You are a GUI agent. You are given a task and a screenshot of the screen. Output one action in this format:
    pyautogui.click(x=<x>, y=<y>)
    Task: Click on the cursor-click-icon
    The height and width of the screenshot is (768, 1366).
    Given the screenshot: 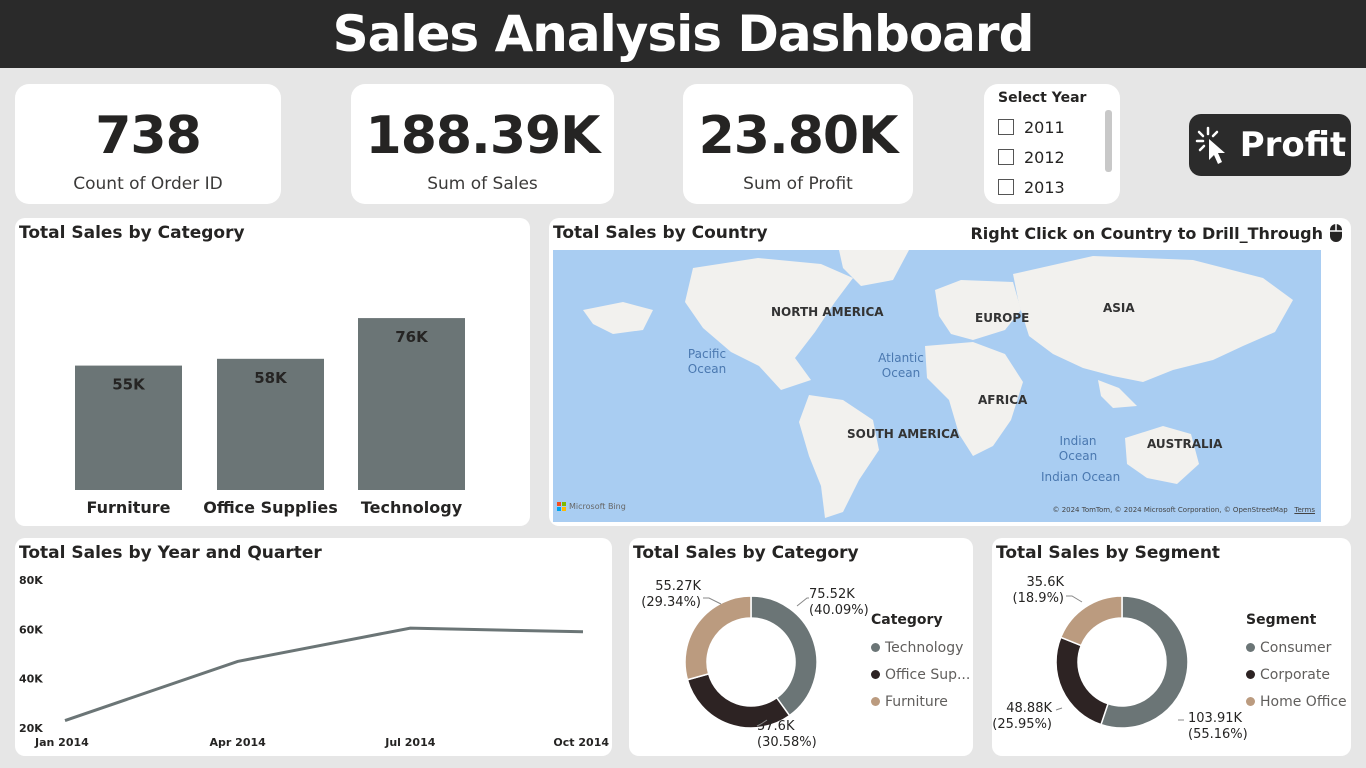 What is the action you would take?
    pyautogui.click(x=1210, y=145)
    